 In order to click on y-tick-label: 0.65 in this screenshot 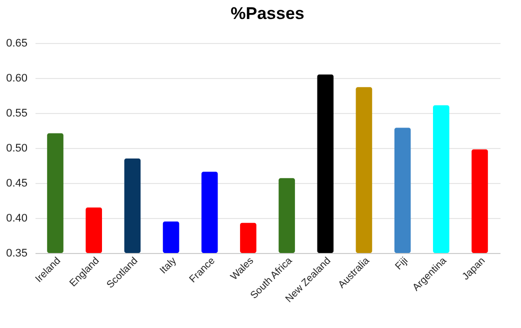, I will do `click(17, 44)`.